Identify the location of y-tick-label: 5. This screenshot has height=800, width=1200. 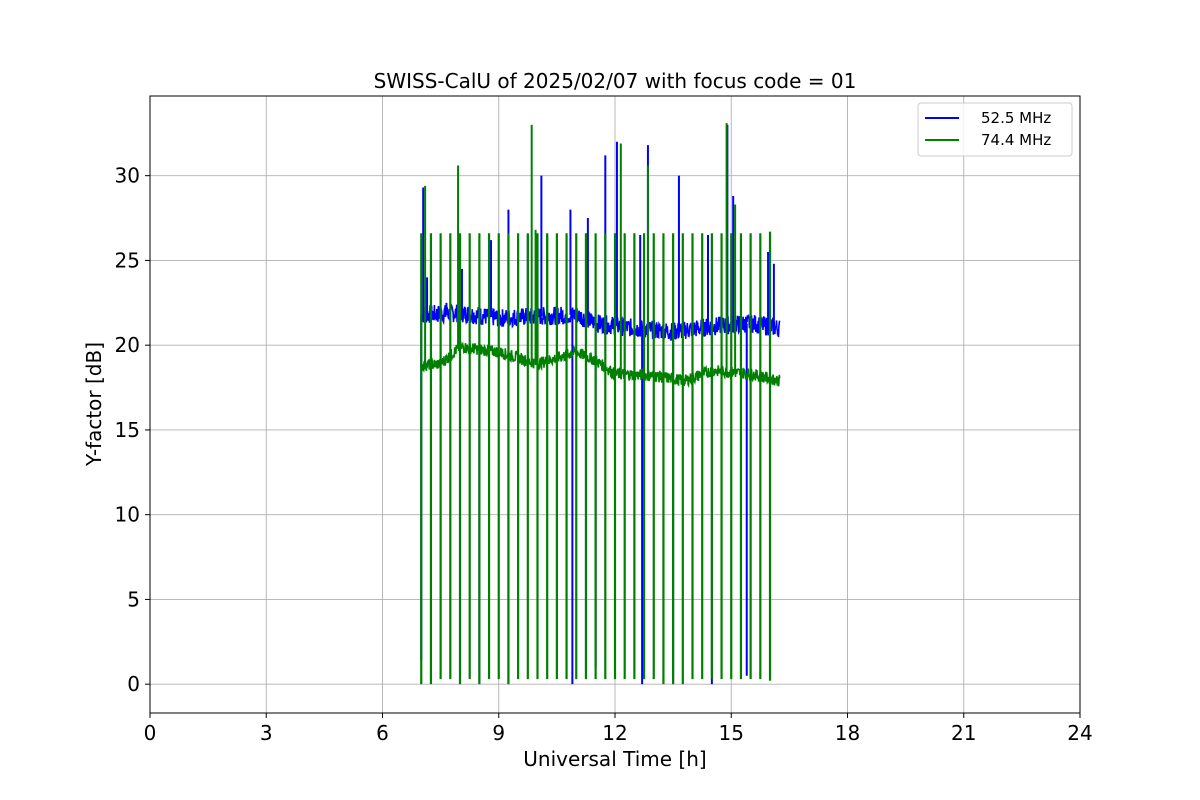
(133, 599).